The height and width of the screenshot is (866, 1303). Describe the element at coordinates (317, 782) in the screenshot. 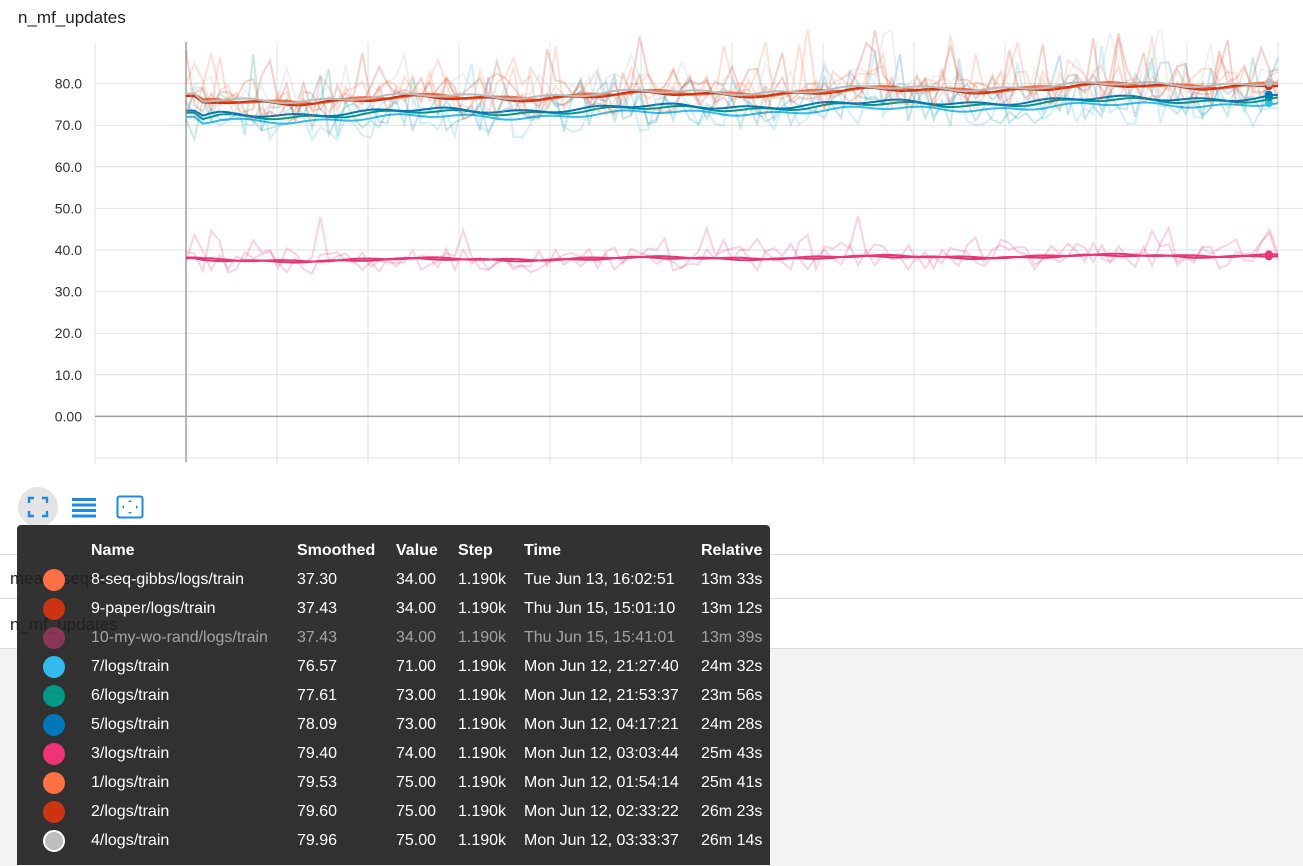

I see `cell-smoothed: 79.53` at that location.